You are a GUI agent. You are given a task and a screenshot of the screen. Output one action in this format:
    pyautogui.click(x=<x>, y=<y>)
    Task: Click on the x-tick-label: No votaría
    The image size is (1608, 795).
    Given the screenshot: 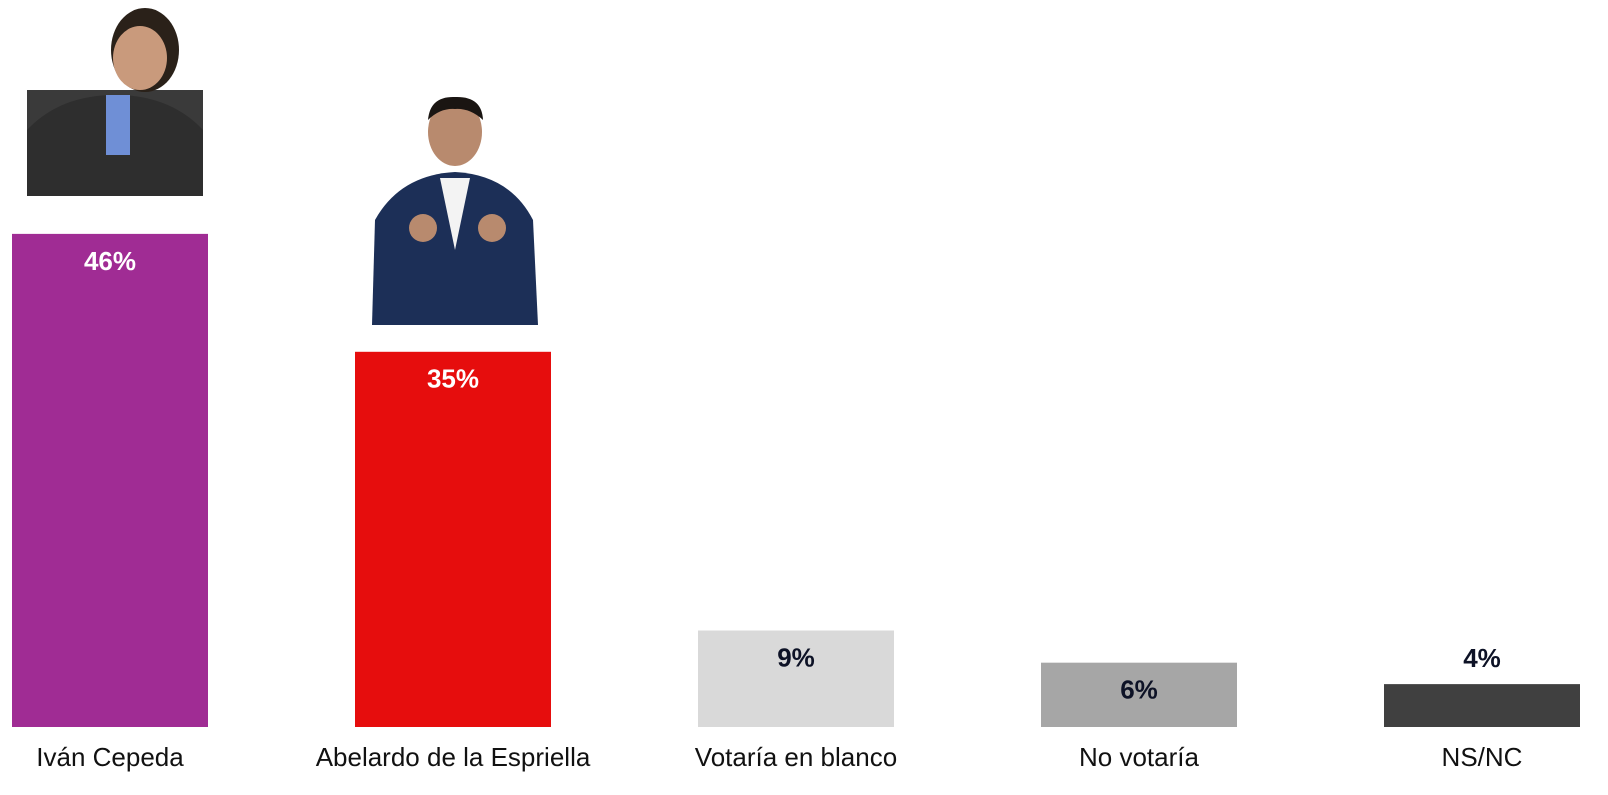 What is the action you would take?
    pyautogui.click(x=1139, y=757)
    